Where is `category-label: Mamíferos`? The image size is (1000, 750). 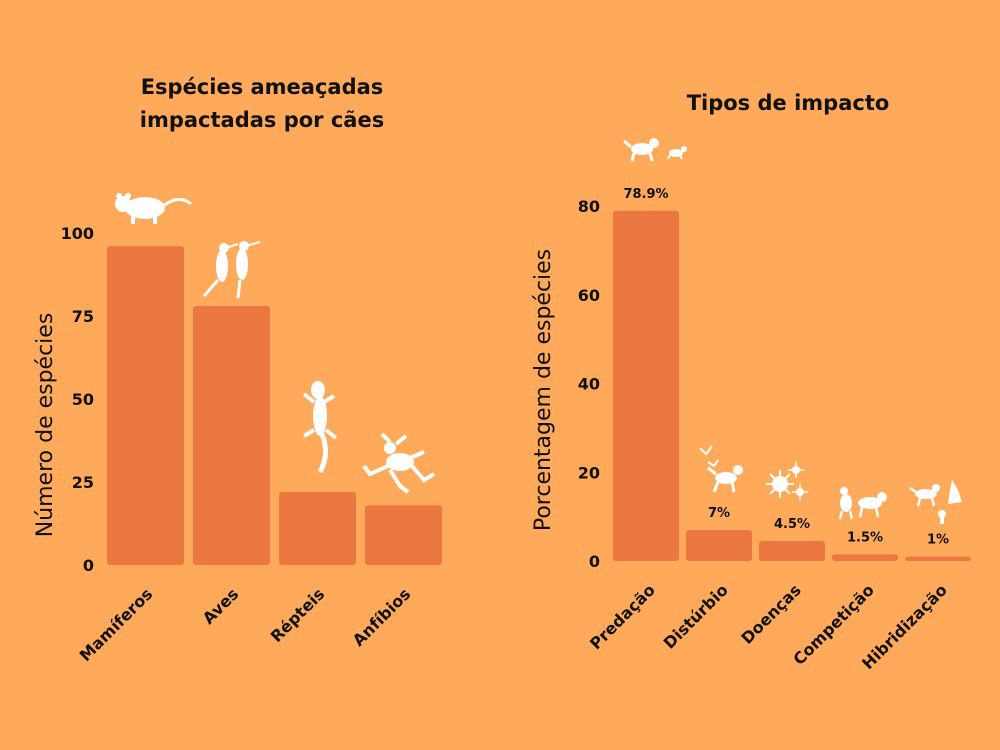 category-label: Mamíferos is located at coordinates (116, 624).